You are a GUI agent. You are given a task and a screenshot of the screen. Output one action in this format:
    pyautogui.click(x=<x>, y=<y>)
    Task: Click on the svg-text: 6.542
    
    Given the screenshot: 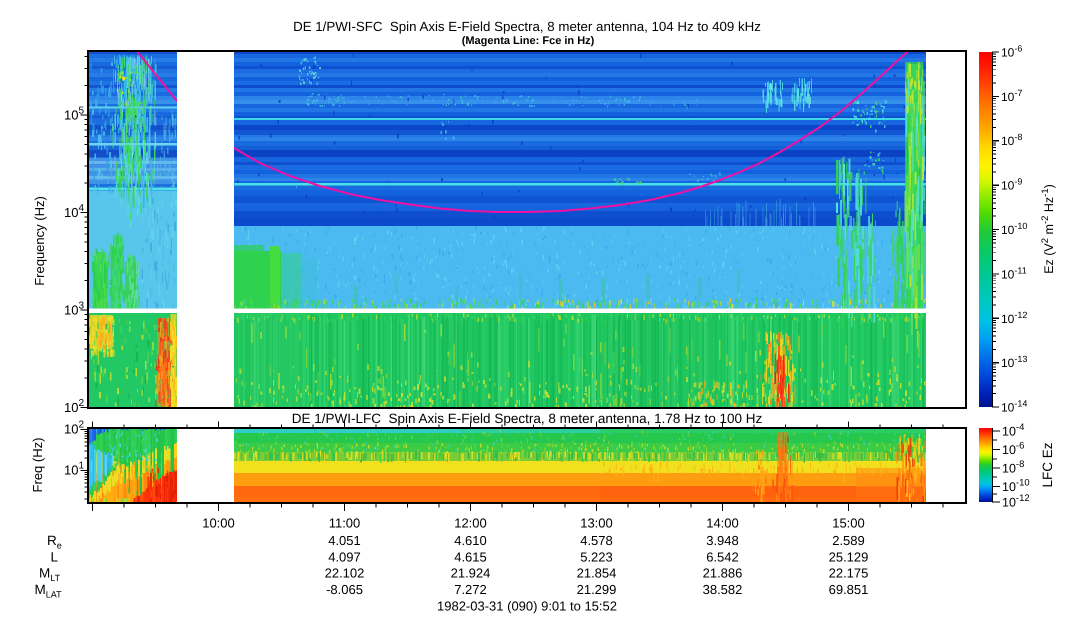 What is the action you would take?
    pyautogui.click(x=722, y=557)
    